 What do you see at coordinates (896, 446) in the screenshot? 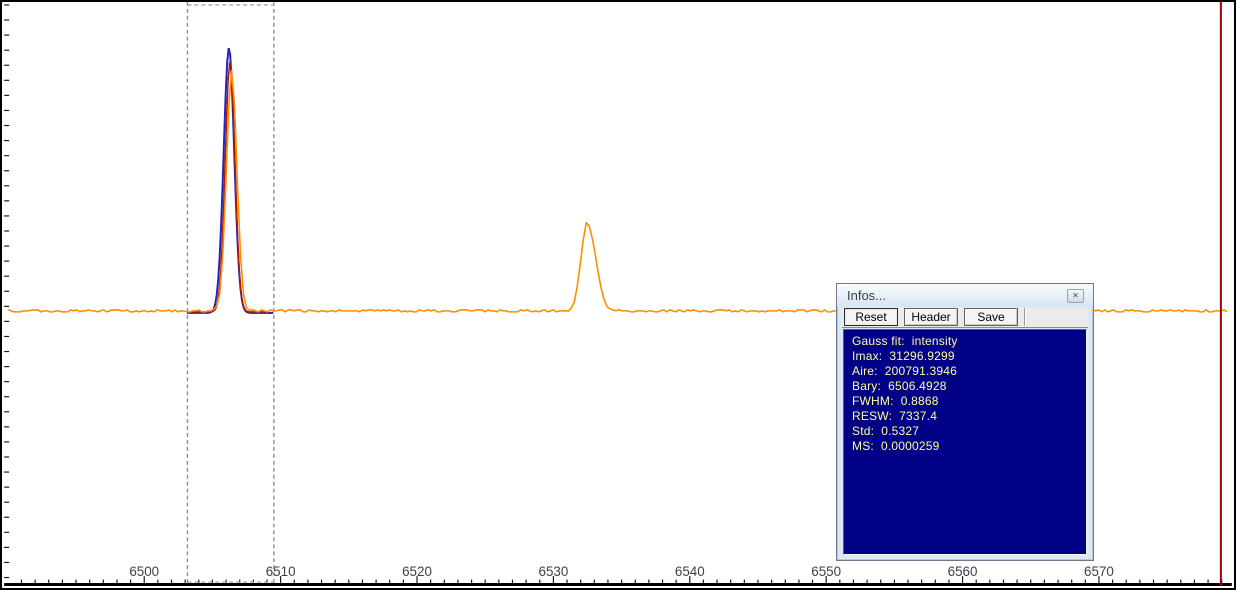
I see `info-line: MS: 0.0000259` at bounding box center [896, 446].